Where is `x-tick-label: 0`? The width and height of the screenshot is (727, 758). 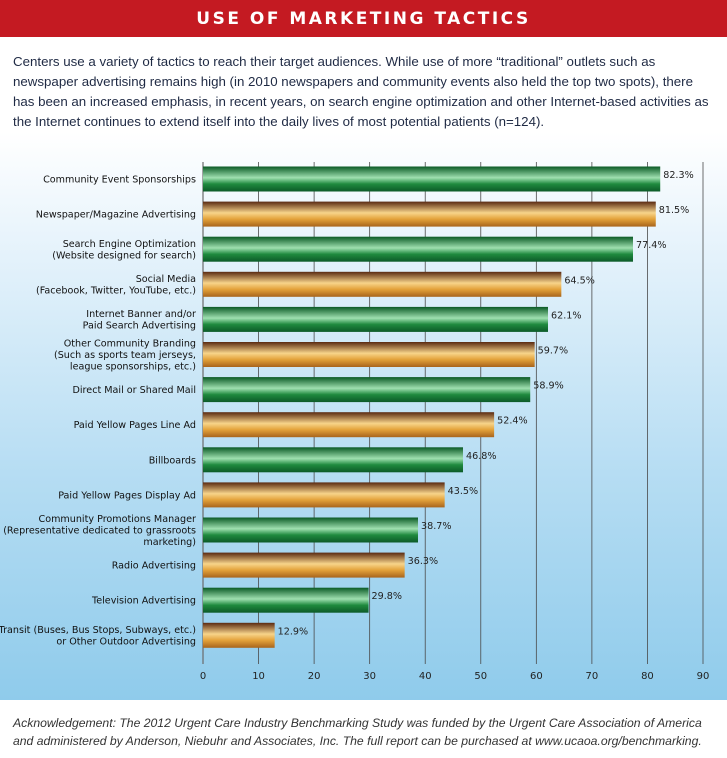 x-tick-label: 0 is located at coordinates (203, 676).